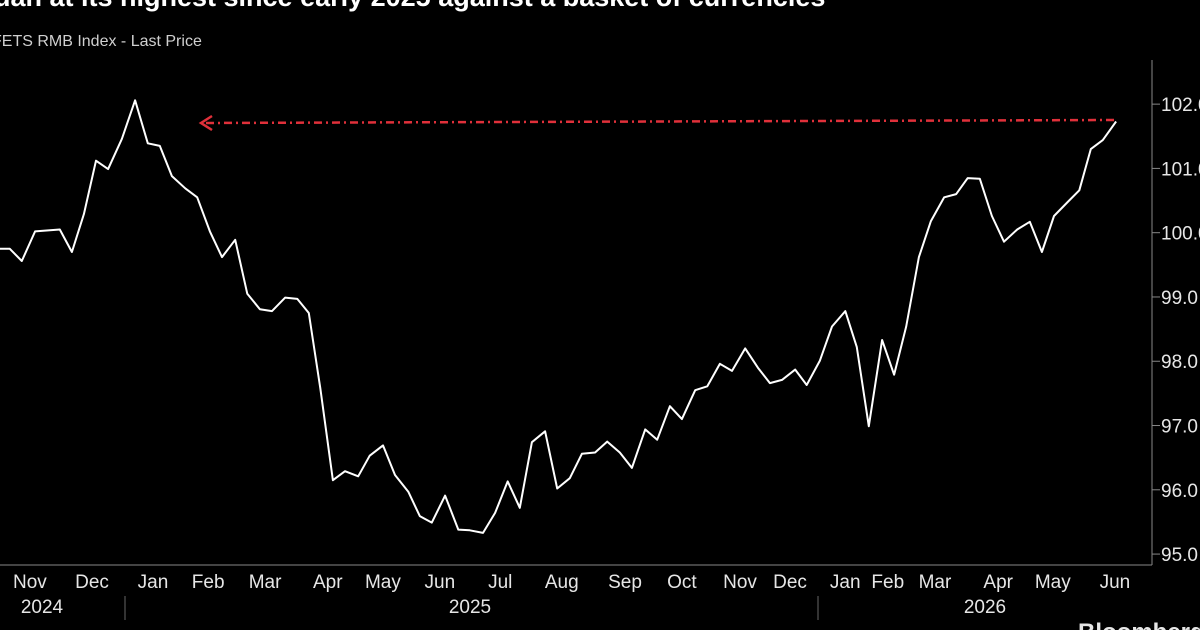  Describe the element at coordinates (1179, 362) in the screenshot. I see `y-tick-label: 98.0` at that location.